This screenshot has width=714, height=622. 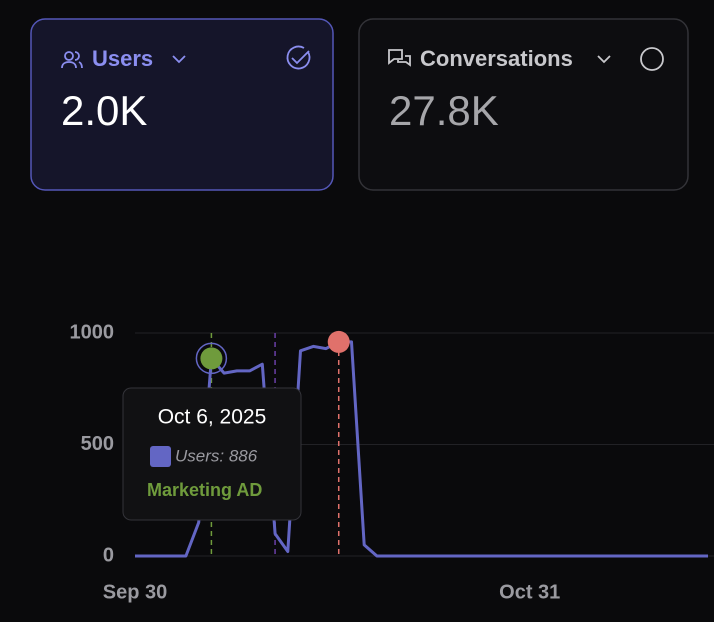 What do you see at coordinates (97, 444) in the screenshot?
I see `y-tick-label: 500` at bounding box center [97, 444].